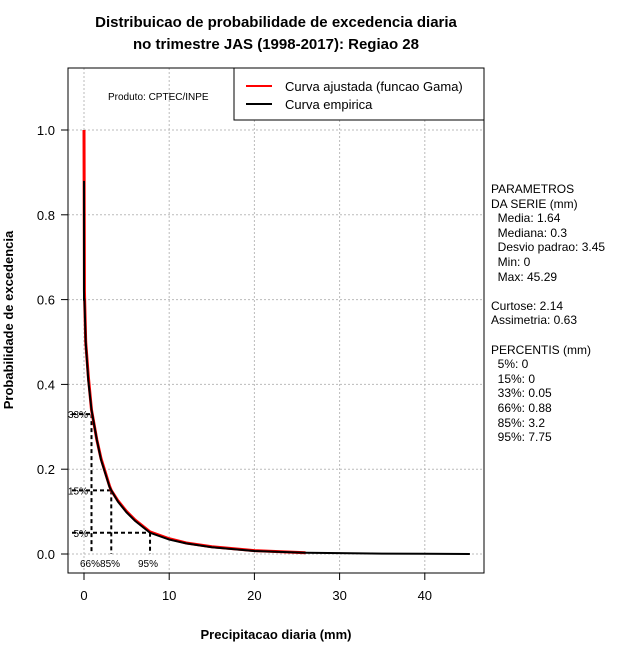  I want to click on stat-media: Media: 1.64, so click(526, 218).